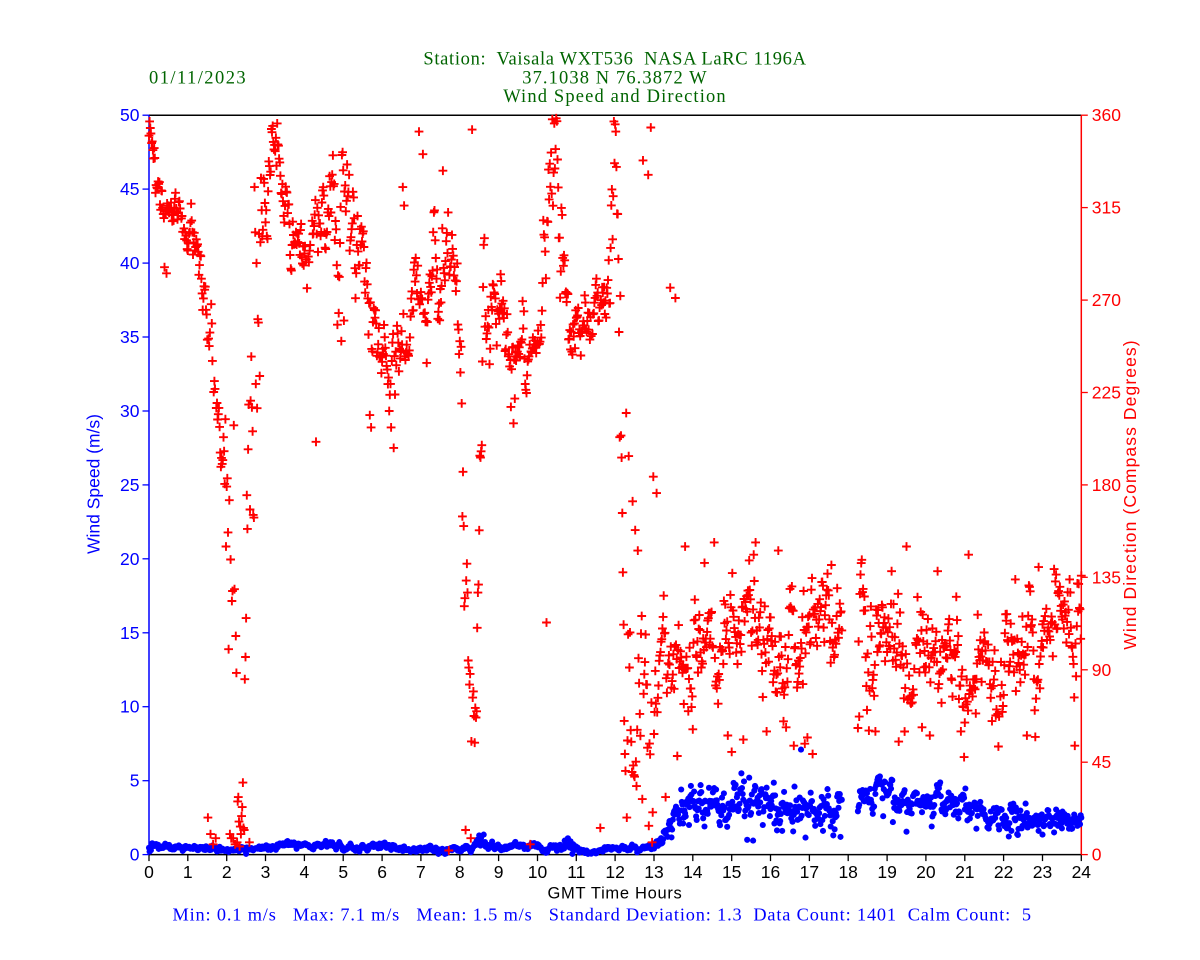 Image resolution: width=1200 pixels, height=960 pixels. What do you see at coordinates (847, 872) in the screenshot?
I see `svg-text: 18` at bounding box center [847, 872].